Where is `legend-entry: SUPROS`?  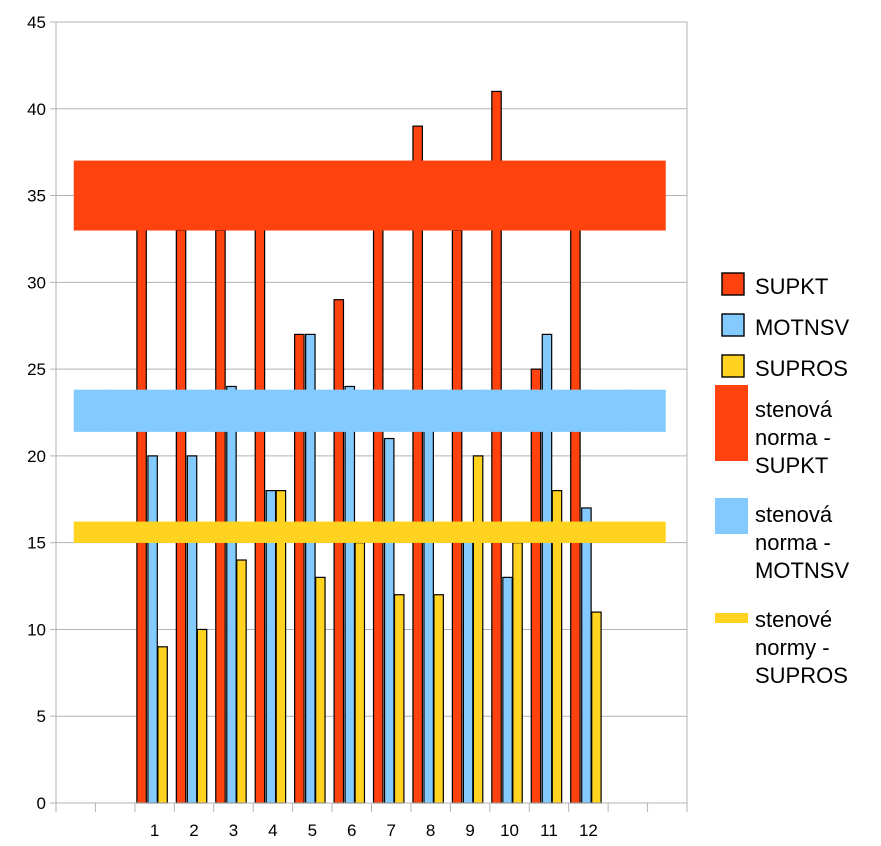 legend-entry: SUPROS is located at coordinates (784, 367).